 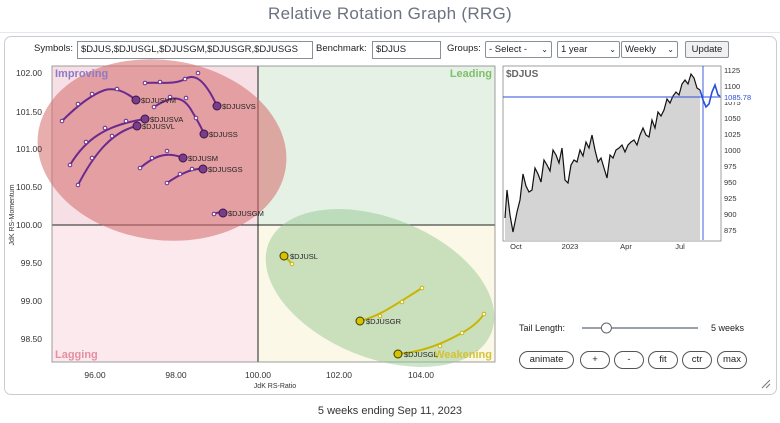 I want to click on groups-label: Groups:, so click(x=464, y=48).